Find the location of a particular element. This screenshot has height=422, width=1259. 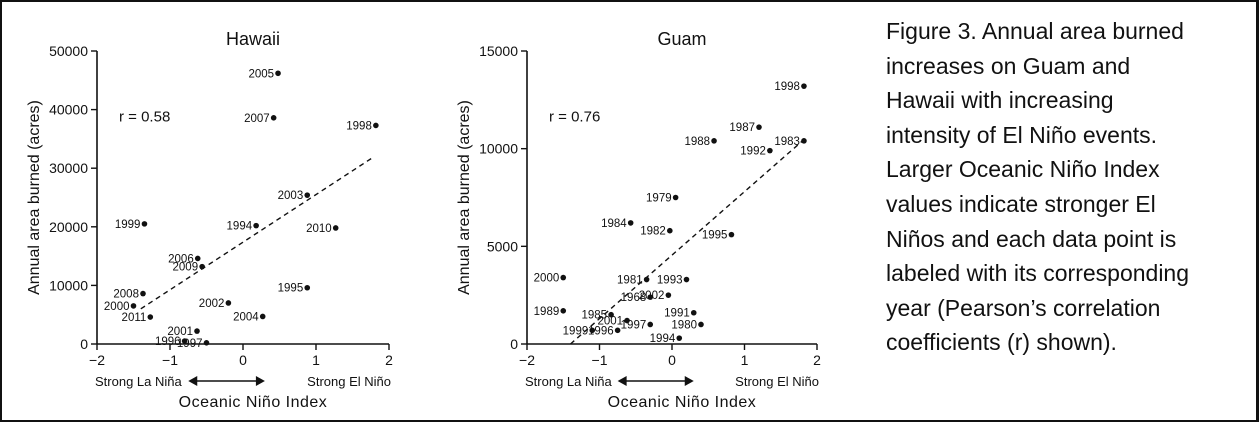

caption-line: Figure 3. Annual area burned is located at coordinates (1035, 31).